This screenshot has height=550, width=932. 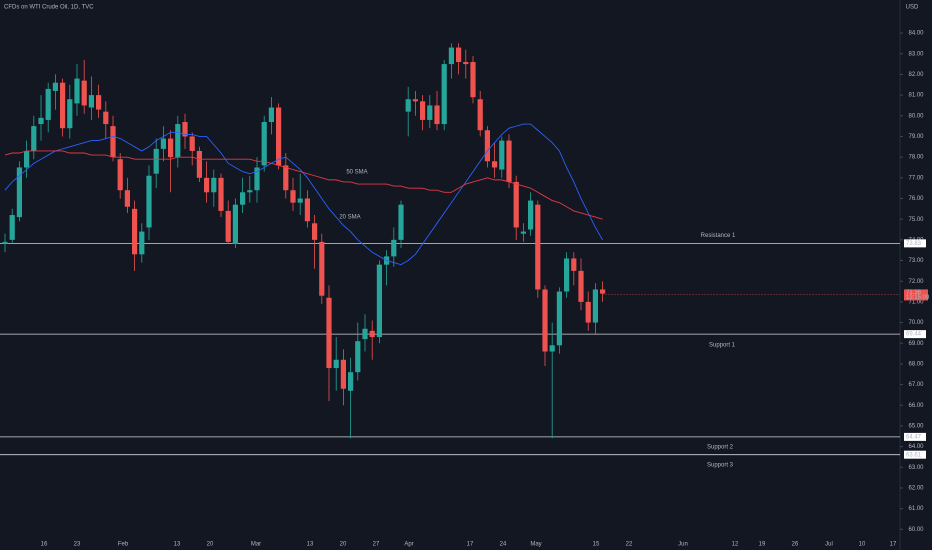 I want to click on x-tick-label: Jul, so click(x=829, y=545).